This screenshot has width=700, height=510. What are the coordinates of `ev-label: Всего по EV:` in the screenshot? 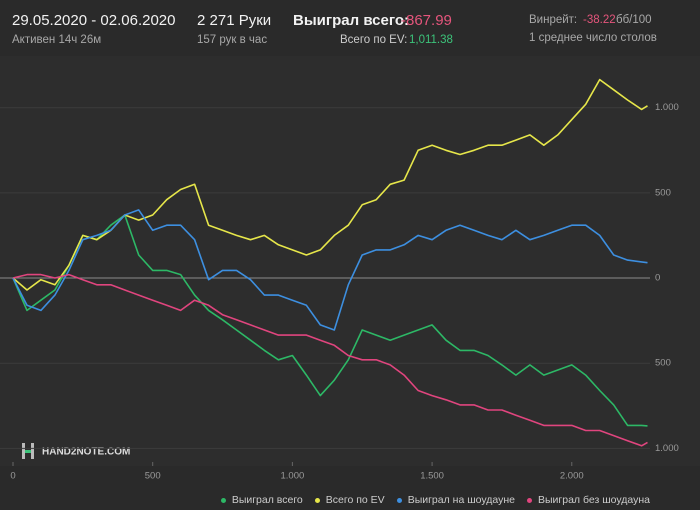 It's located at (374, 40).